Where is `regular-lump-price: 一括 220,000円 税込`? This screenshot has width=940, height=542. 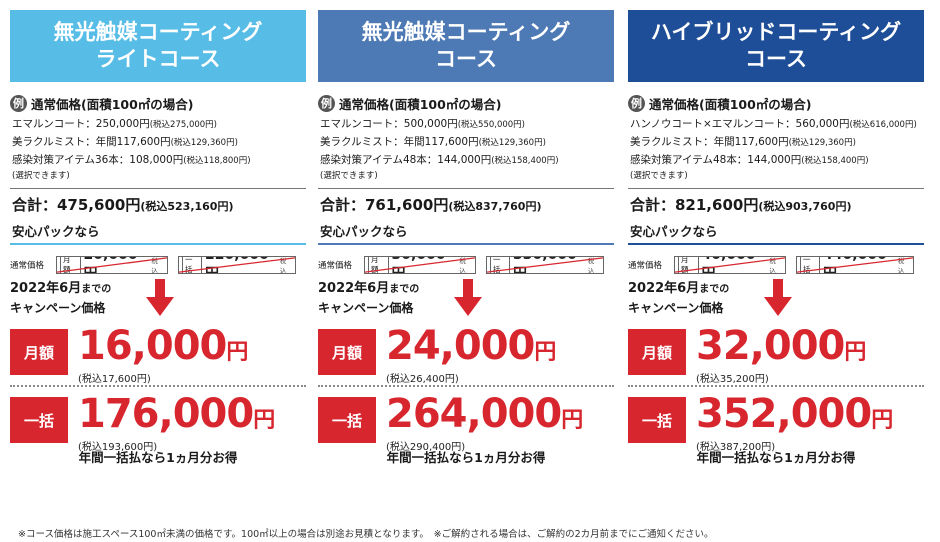 regular-lump-price: 一括 220,000円 税込 is located at coordinates (237, 265).